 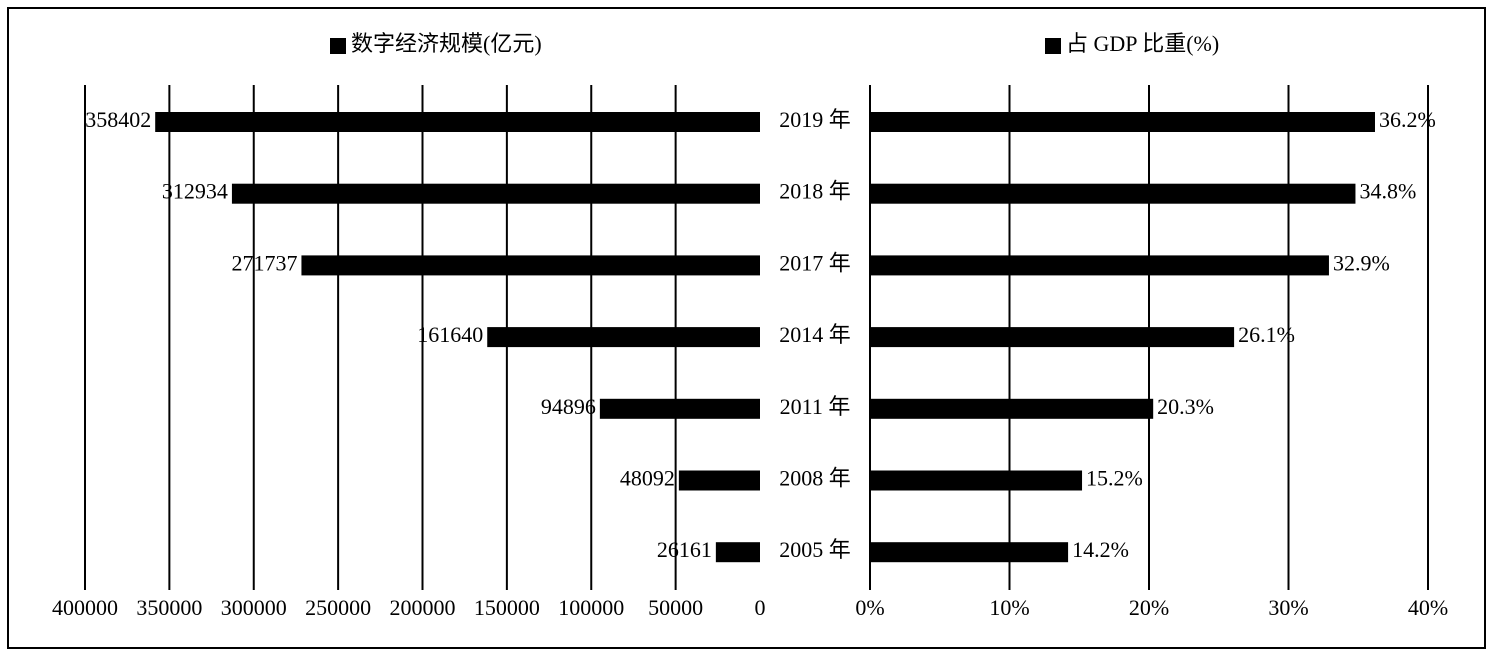 I want to click on value-label: 94896, so click(x=568, y=406).